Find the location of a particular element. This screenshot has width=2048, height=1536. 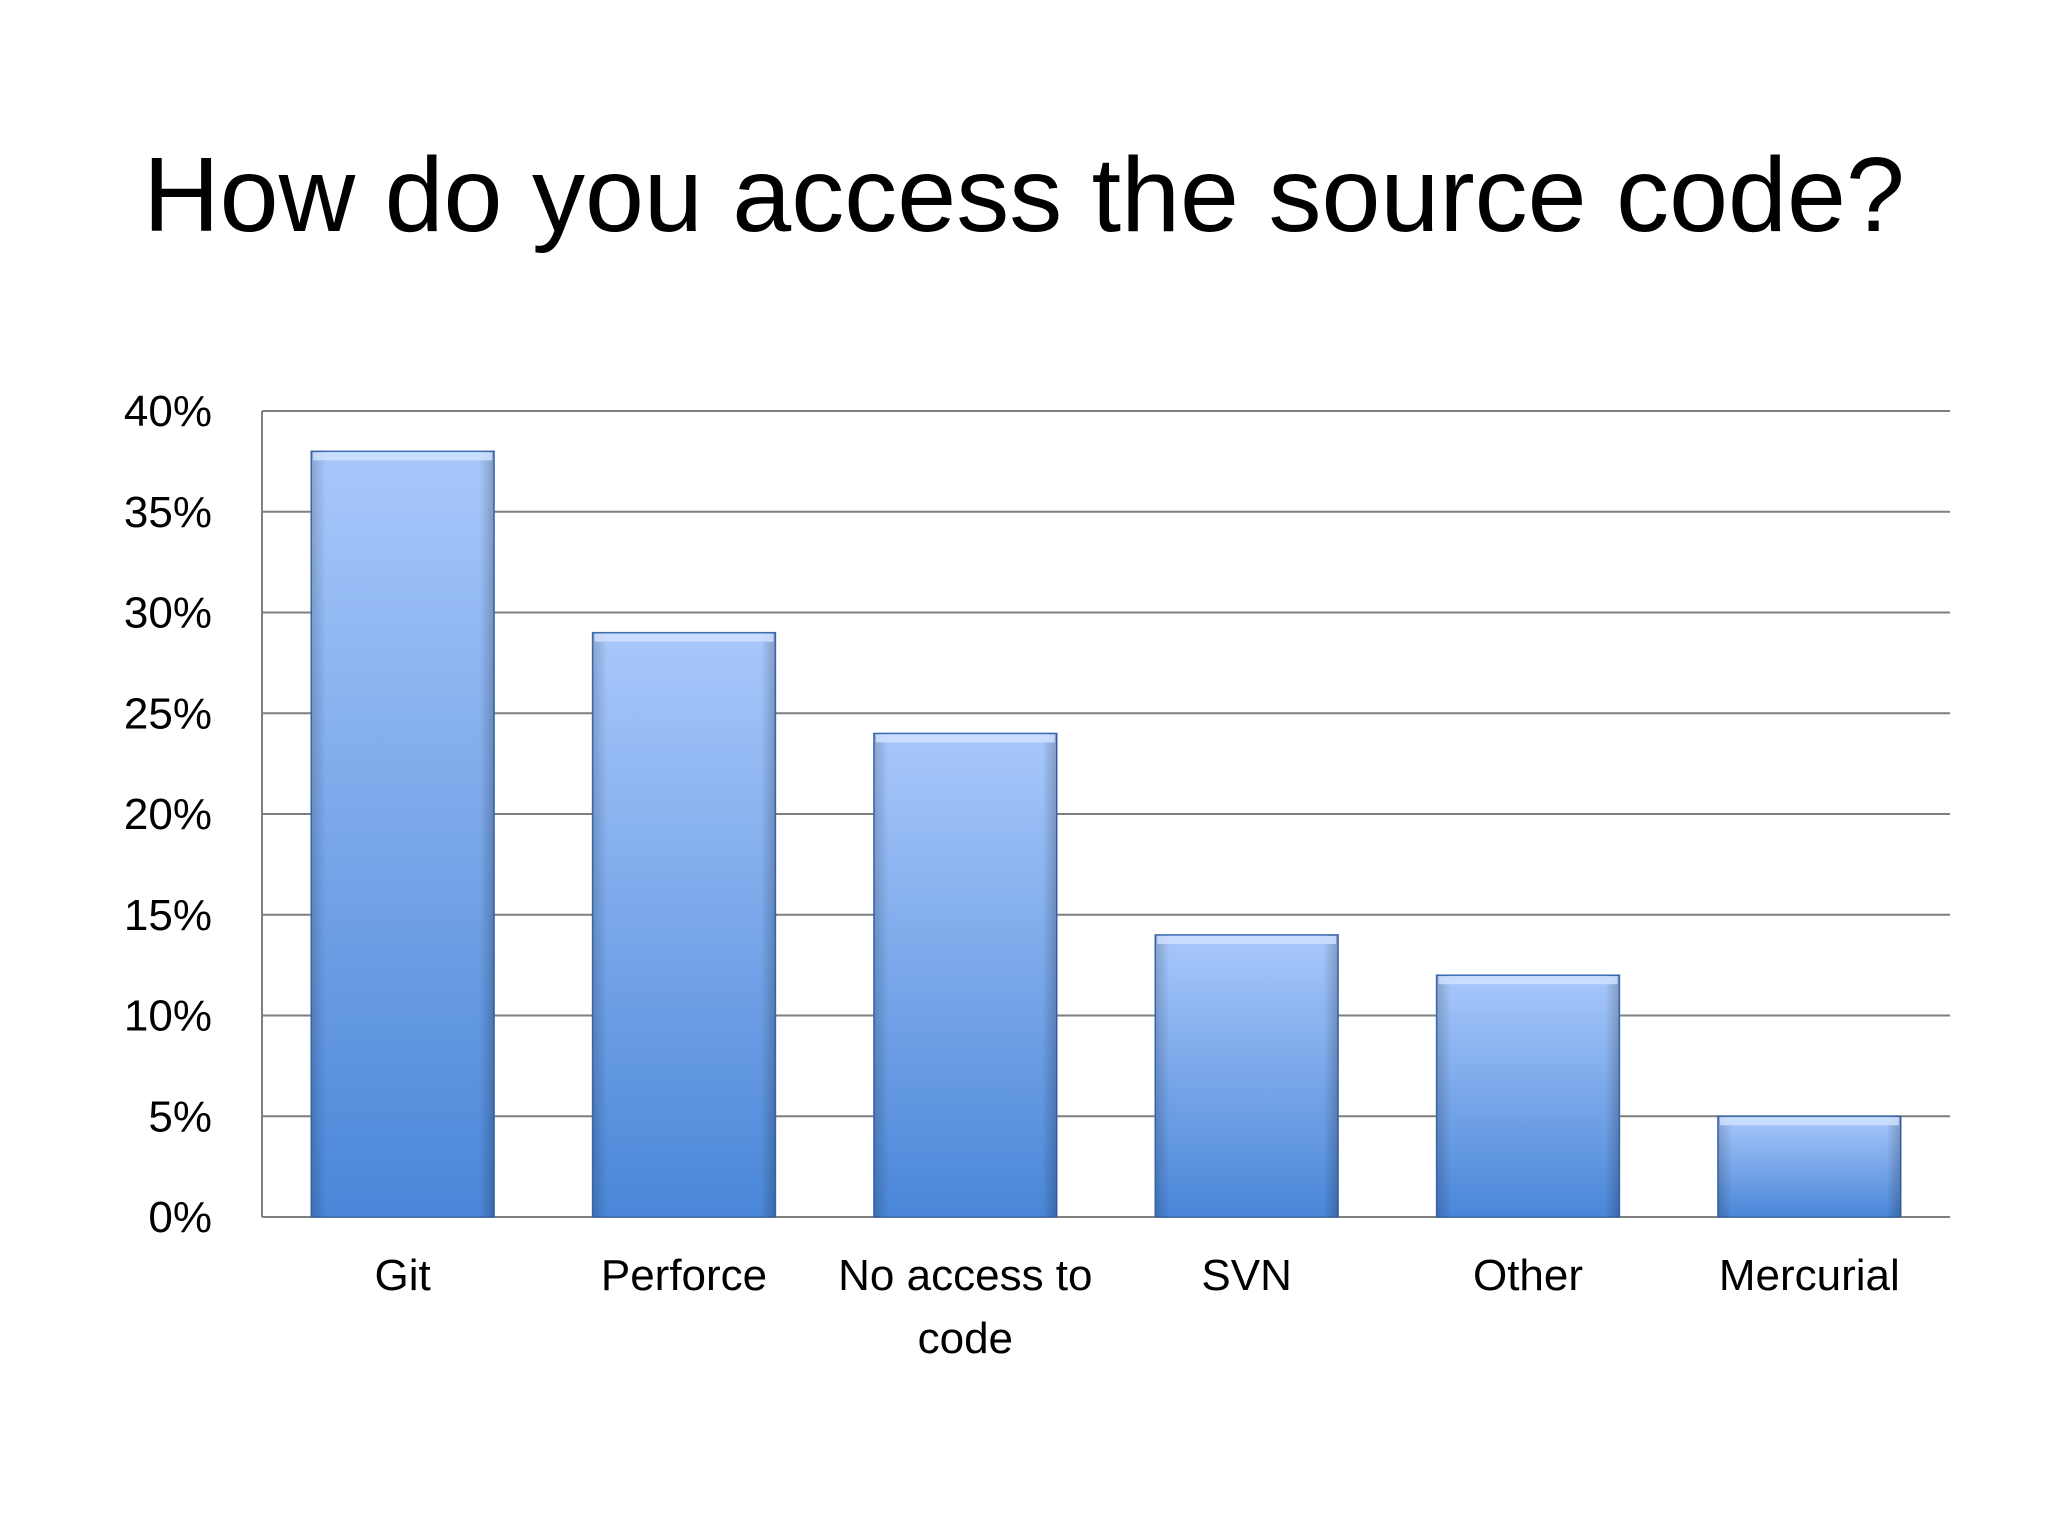

bar-mercurial is located at coordinates (1809, 1166).